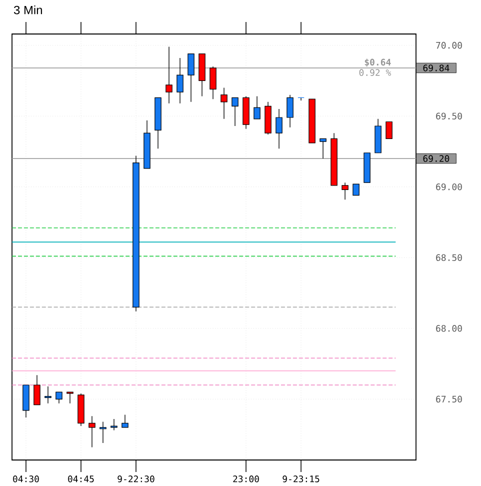 The height and width of the screenshot is (486, 481). Describe the element at coordinates (449, 399) in the screenshot. I see `y-tick-label: 67.50` at that location.